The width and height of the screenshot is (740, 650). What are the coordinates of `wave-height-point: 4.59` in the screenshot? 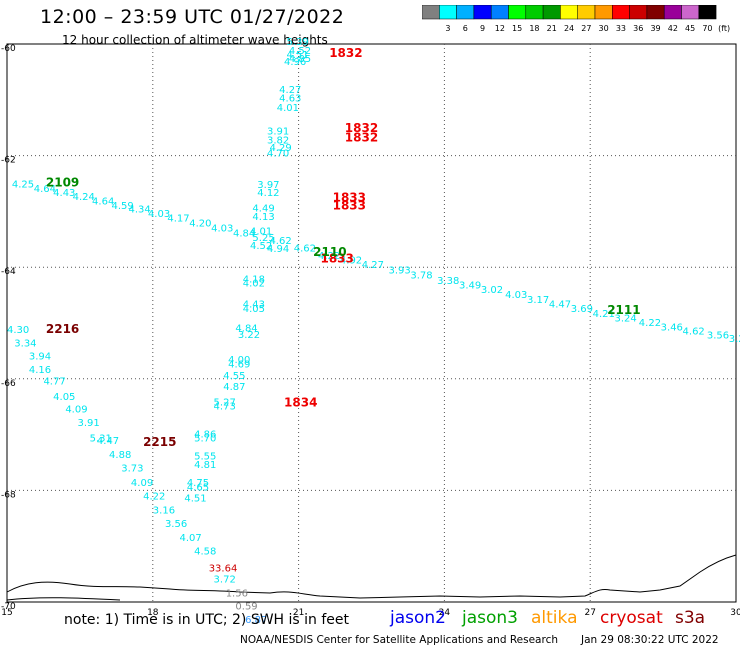 It's located at (122, 206).